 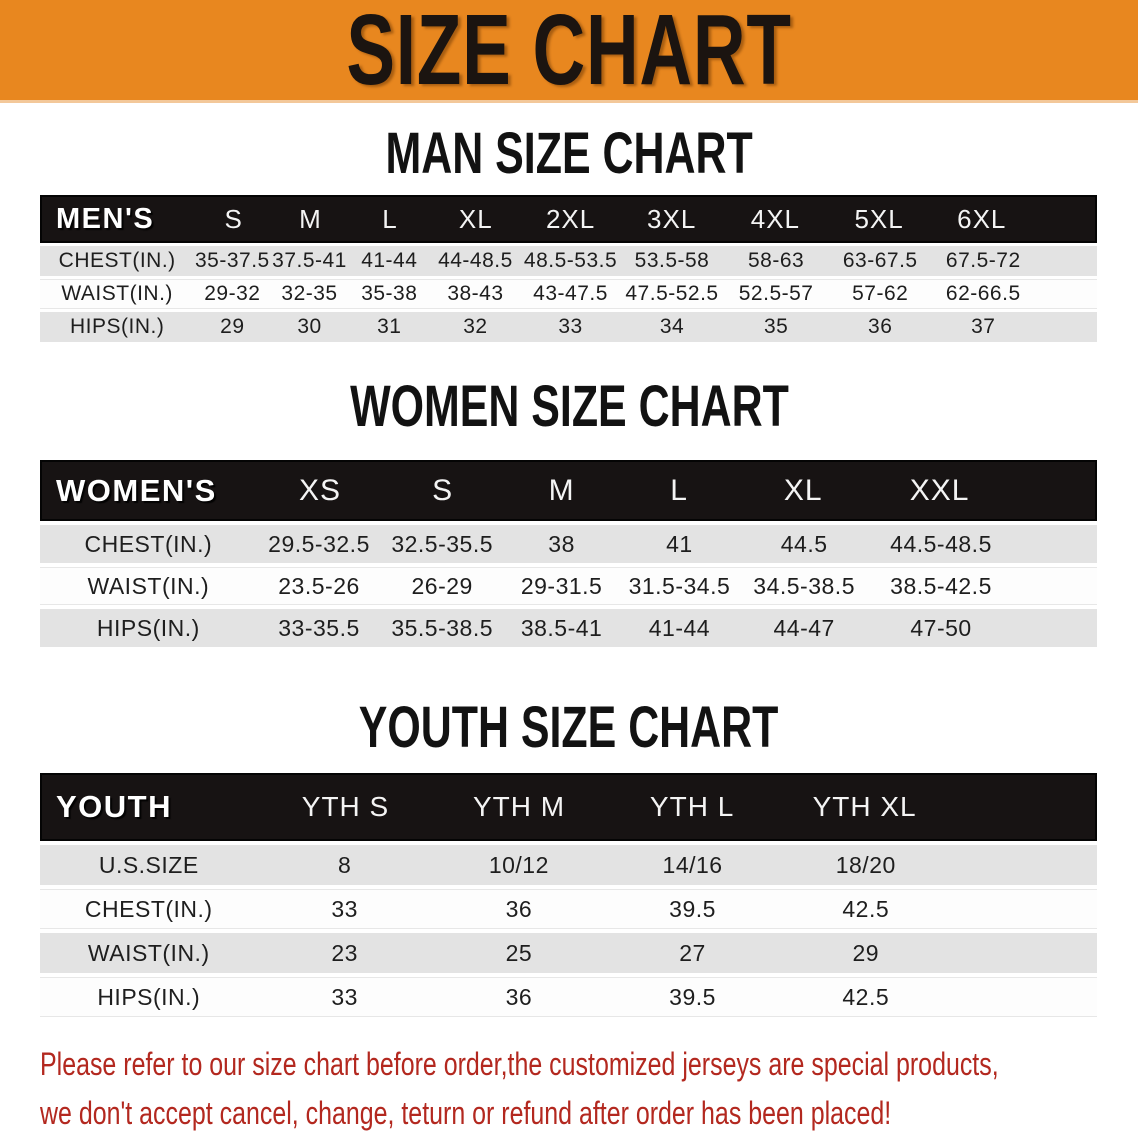 What do you see at coordinates (475, 326) in the screenshot?
I see `measurement-value: 32` at bounding box center [475, 326].